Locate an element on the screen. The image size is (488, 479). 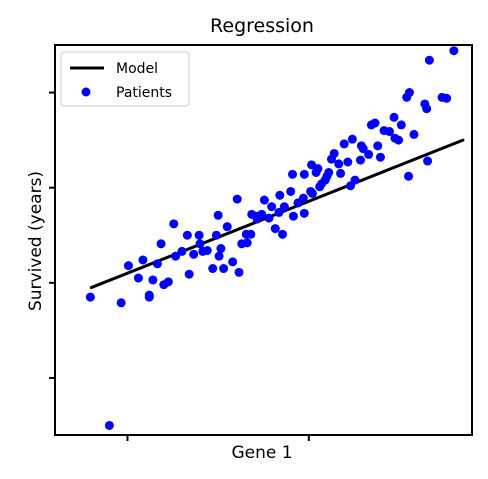
legend: Model Patients is located at coordinates (125, 79).